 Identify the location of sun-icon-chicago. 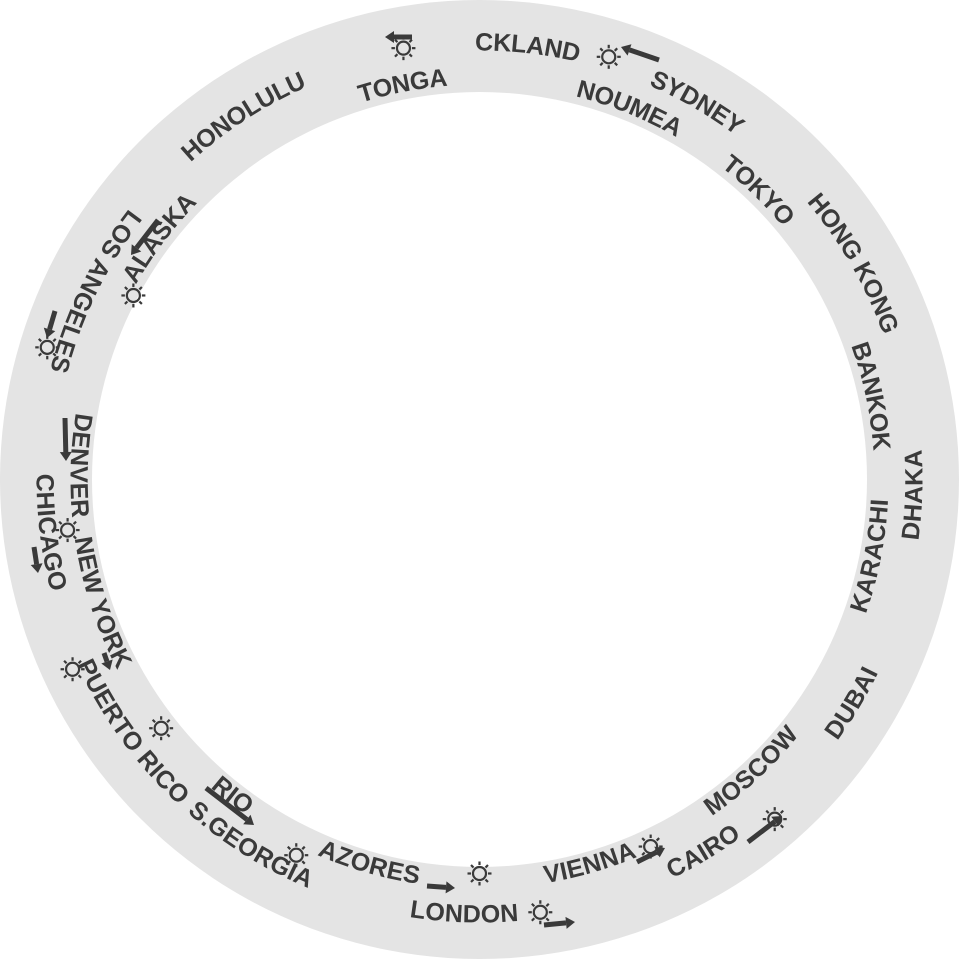
(72, 669).